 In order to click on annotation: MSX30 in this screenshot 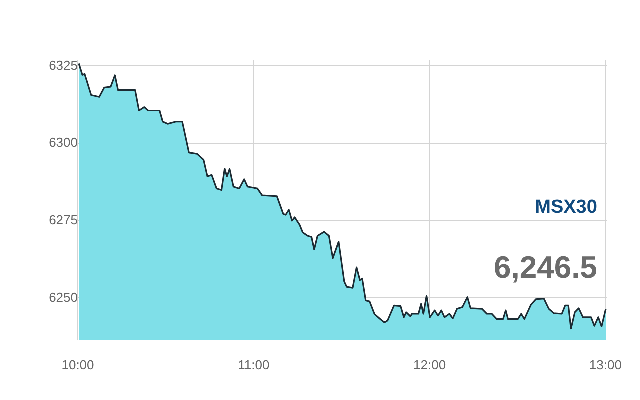, I will do `click(566, 207)`.